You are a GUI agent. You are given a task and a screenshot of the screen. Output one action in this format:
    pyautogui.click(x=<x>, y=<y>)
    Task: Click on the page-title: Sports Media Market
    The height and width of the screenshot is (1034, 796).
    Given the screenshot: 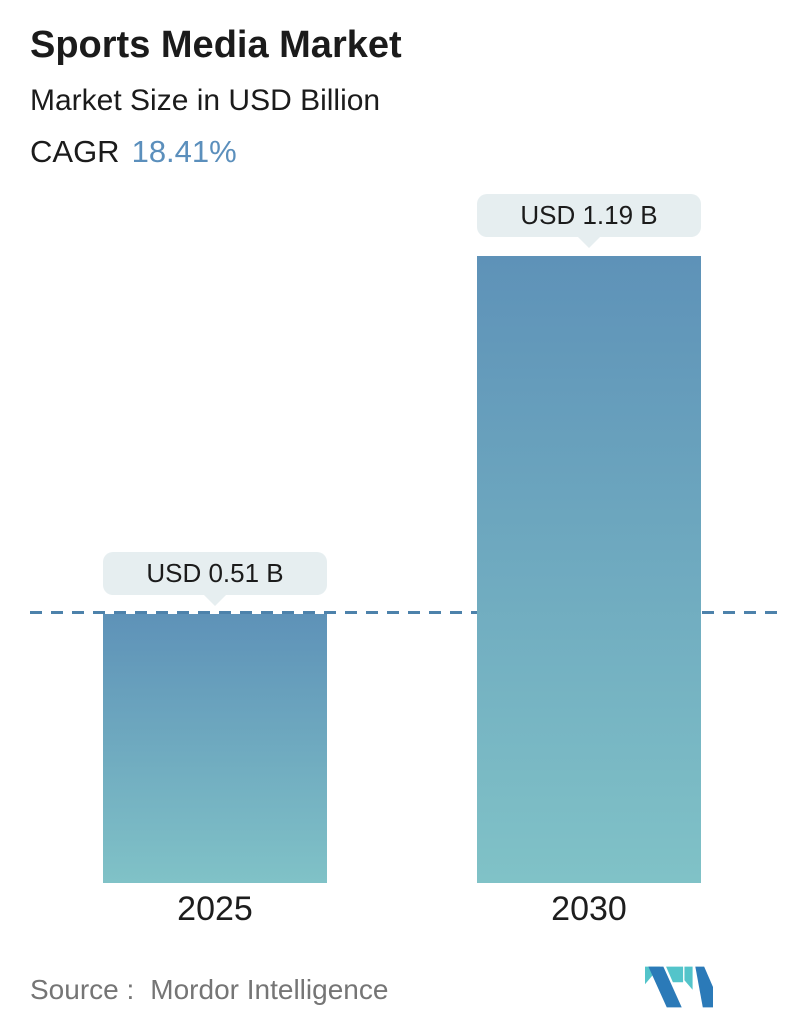 What is the action you would take?
    pyautogui.click(x=216, y=45)
    